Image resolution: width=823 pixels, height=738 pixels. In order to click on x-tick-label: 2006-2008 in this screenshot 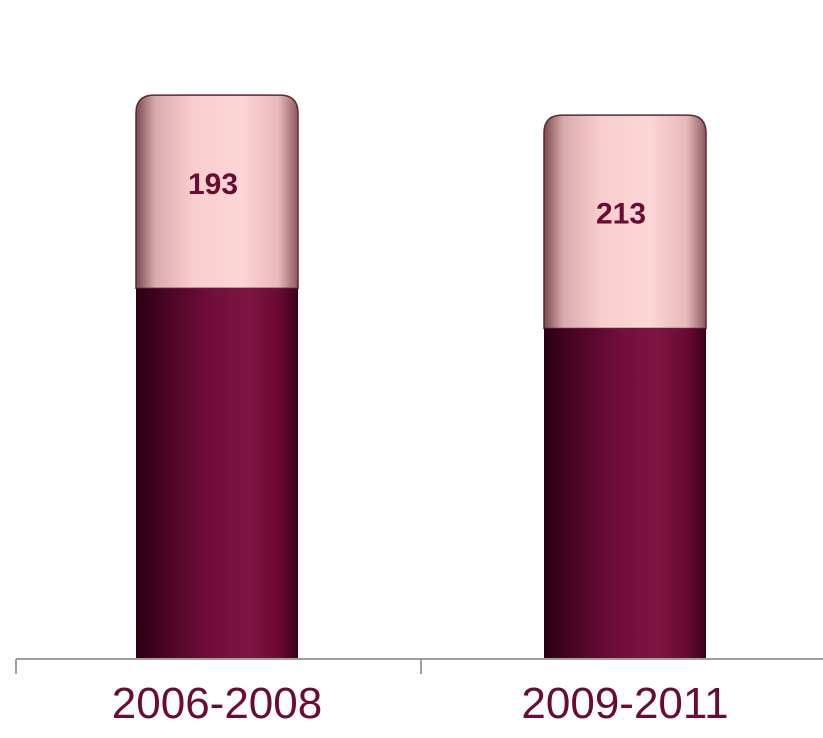, I will do `click(217, 703)`.